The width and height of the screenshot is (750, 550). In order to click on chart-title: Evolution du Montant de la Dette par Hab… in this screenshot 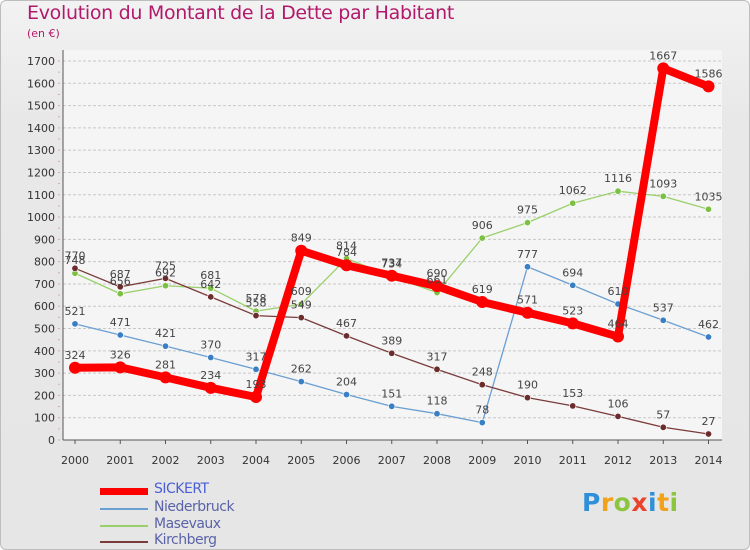, I will do `click(241, 13)`.